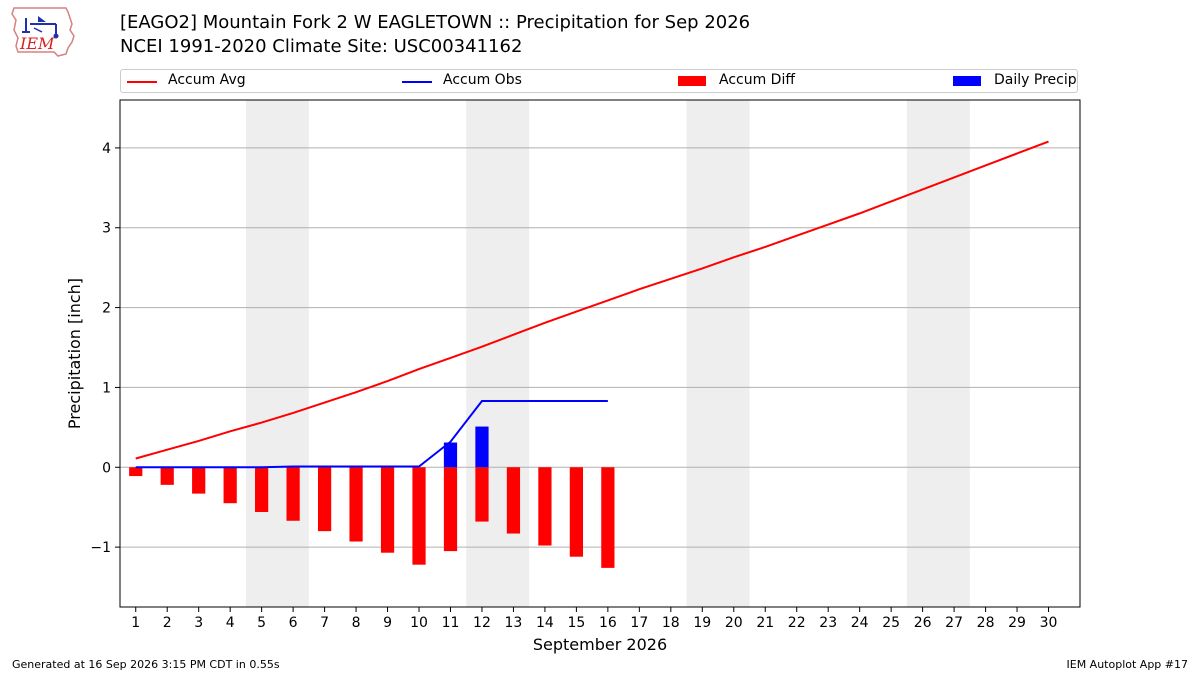 This screenshot has height=675, width=1200. Describe the element at coordinates (514, 623) in the screenshot. I see `x-tick-label: 13` at that location.